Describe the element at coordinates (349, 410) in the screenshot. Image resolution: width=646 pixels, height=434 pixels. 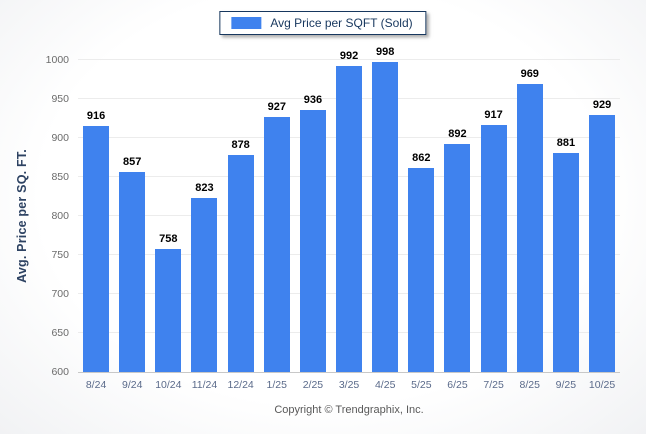
I see `copyright-text: Copyright © Trendgraphix, Inc.` at that location.